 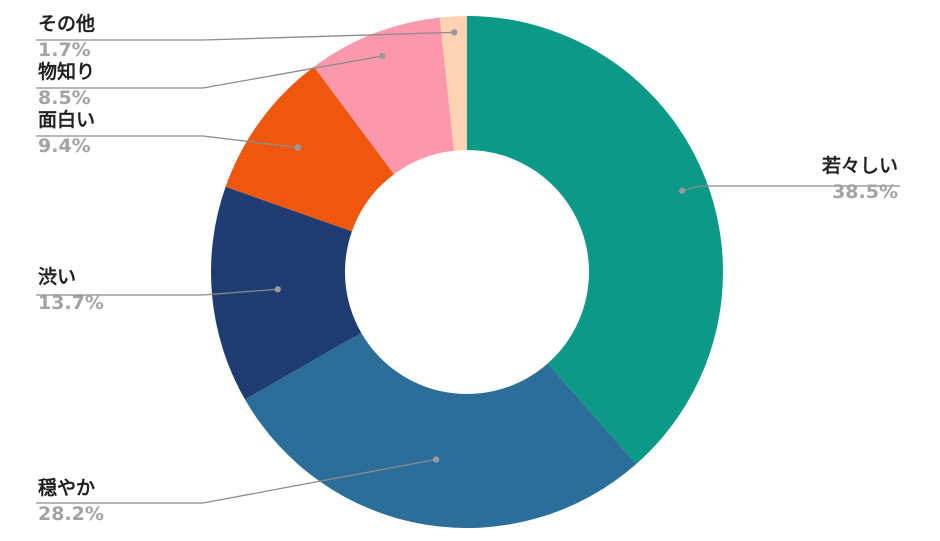 I want to click on slice-value-label-1: 38.5%, so click(x=865, y=192).